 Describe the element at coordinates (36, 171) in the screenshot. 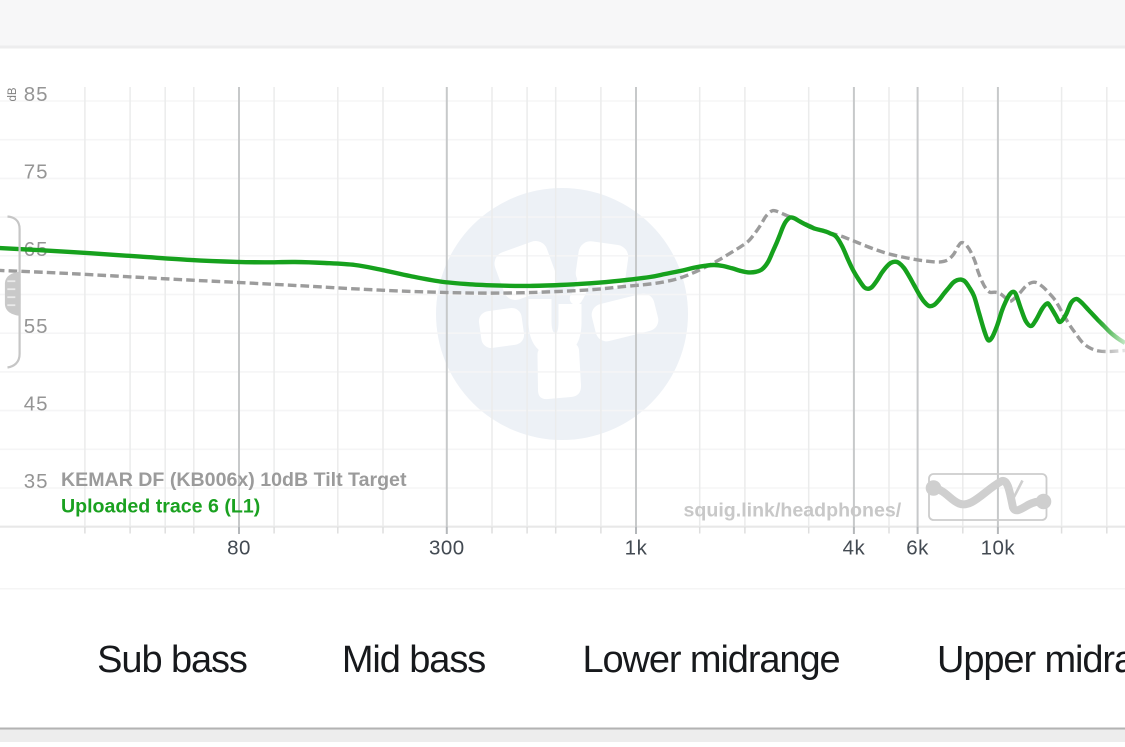

I see `svg-text: 75` at that location.